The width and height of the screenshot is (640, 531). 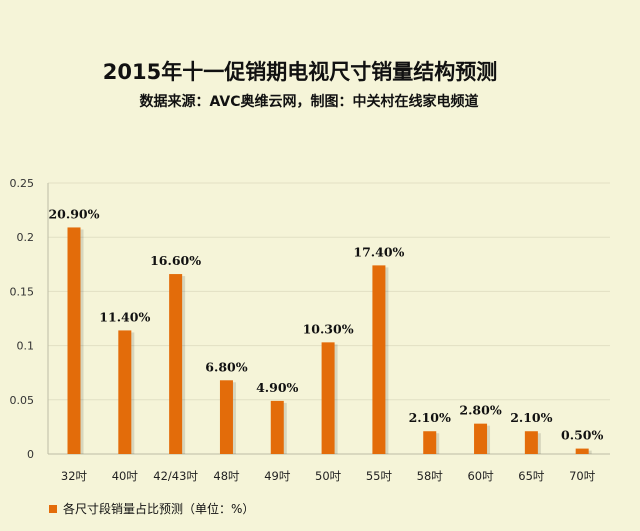 I want to click on x-tick-label: 50吋, so click(x=328, y=476).